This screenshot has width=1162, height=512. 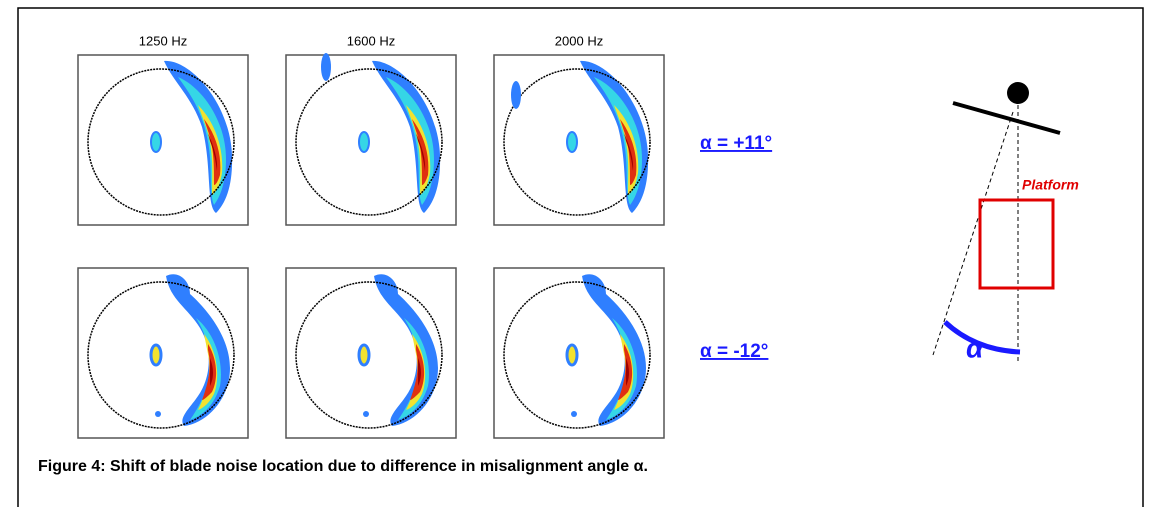 What do you see at coordinates (371, 40) in the screenshot?
I see `frequency-label: 1600 Hz` at bounding box center [371, 40].